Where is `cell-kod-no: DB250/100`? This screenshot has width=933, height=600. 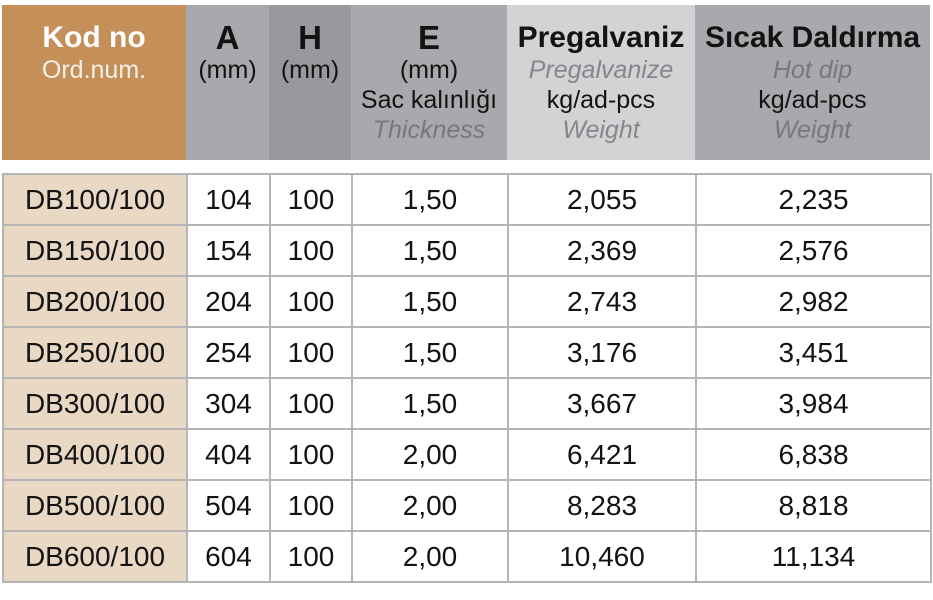
cell-kod-no: DB250/100 is located at coordinates (95, 352).